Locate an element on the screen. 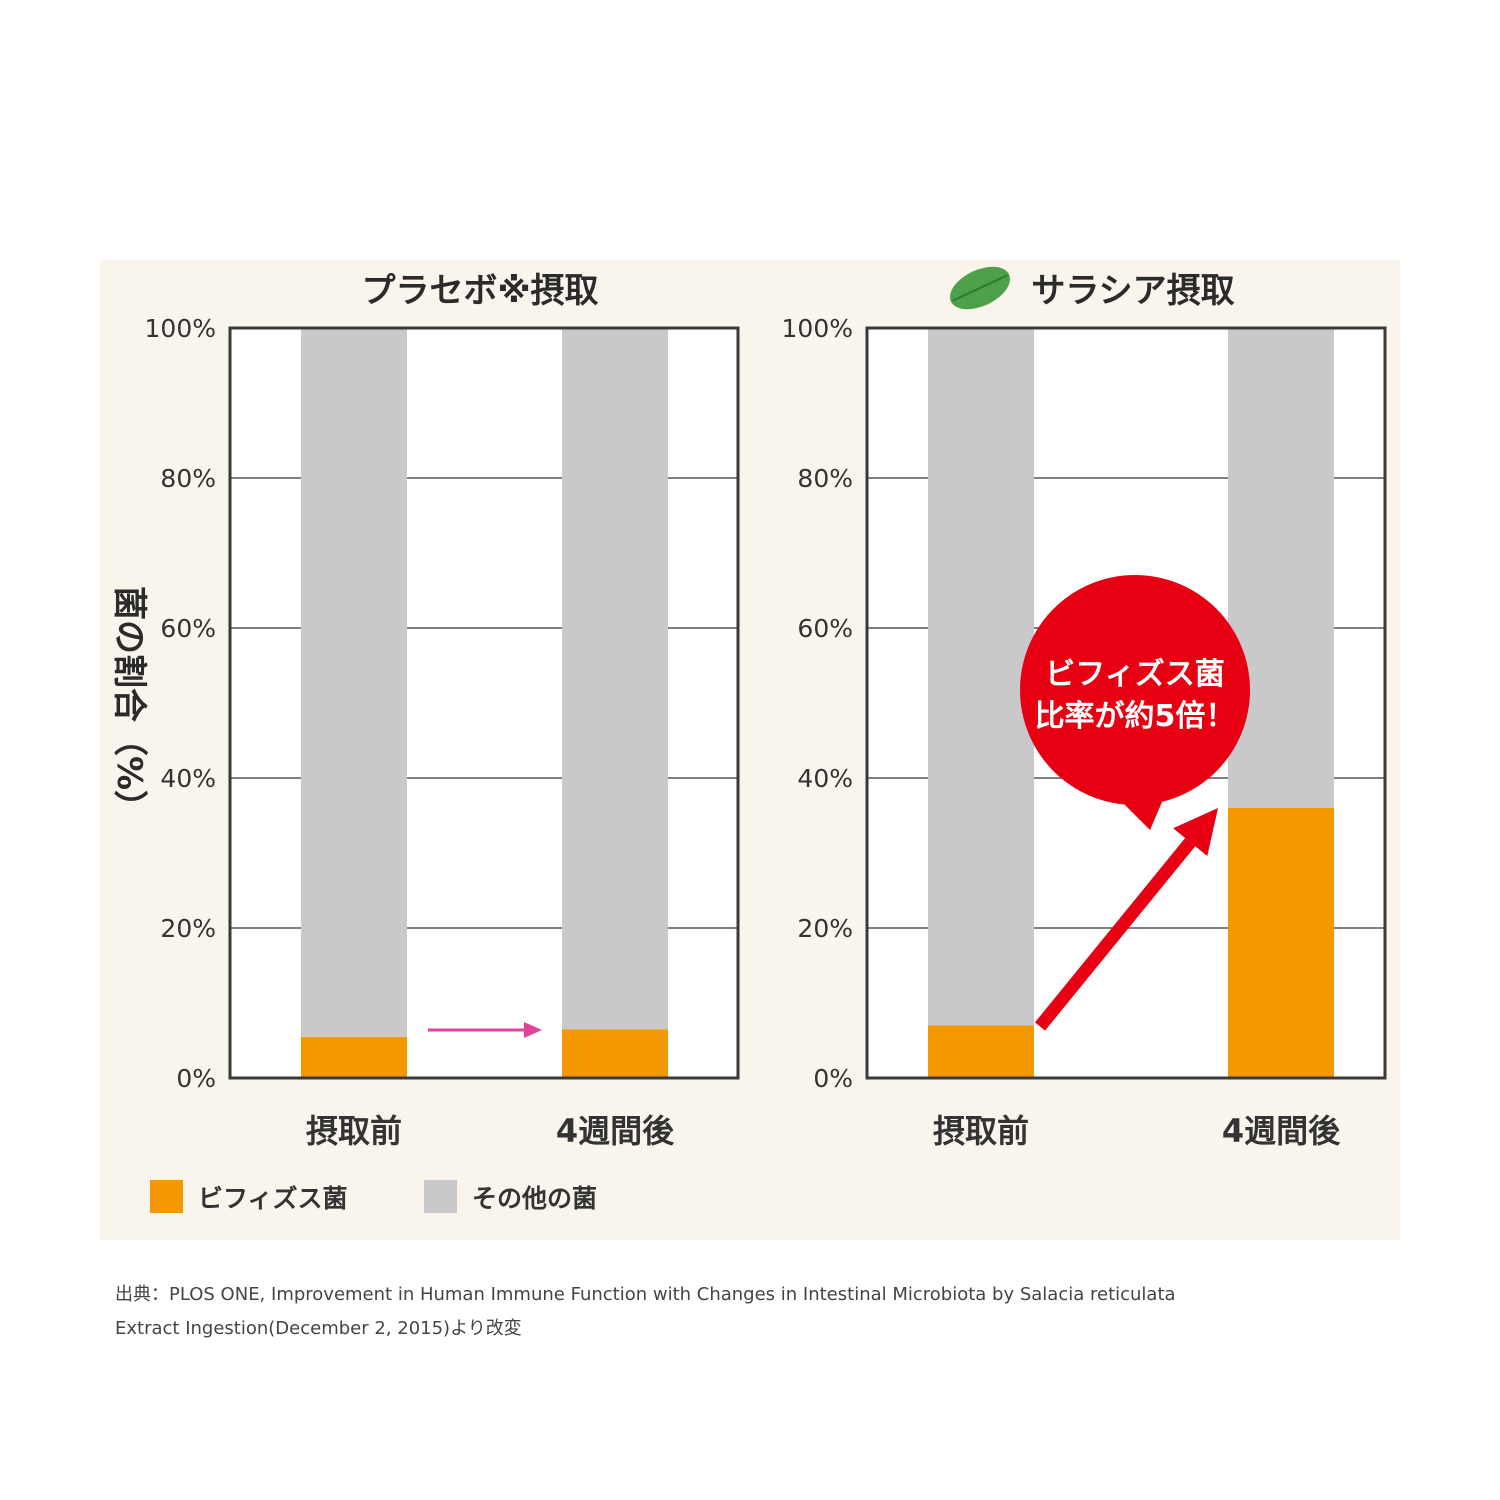  panel-title: サラシア摂取 is located at coordinates (1132, 291).